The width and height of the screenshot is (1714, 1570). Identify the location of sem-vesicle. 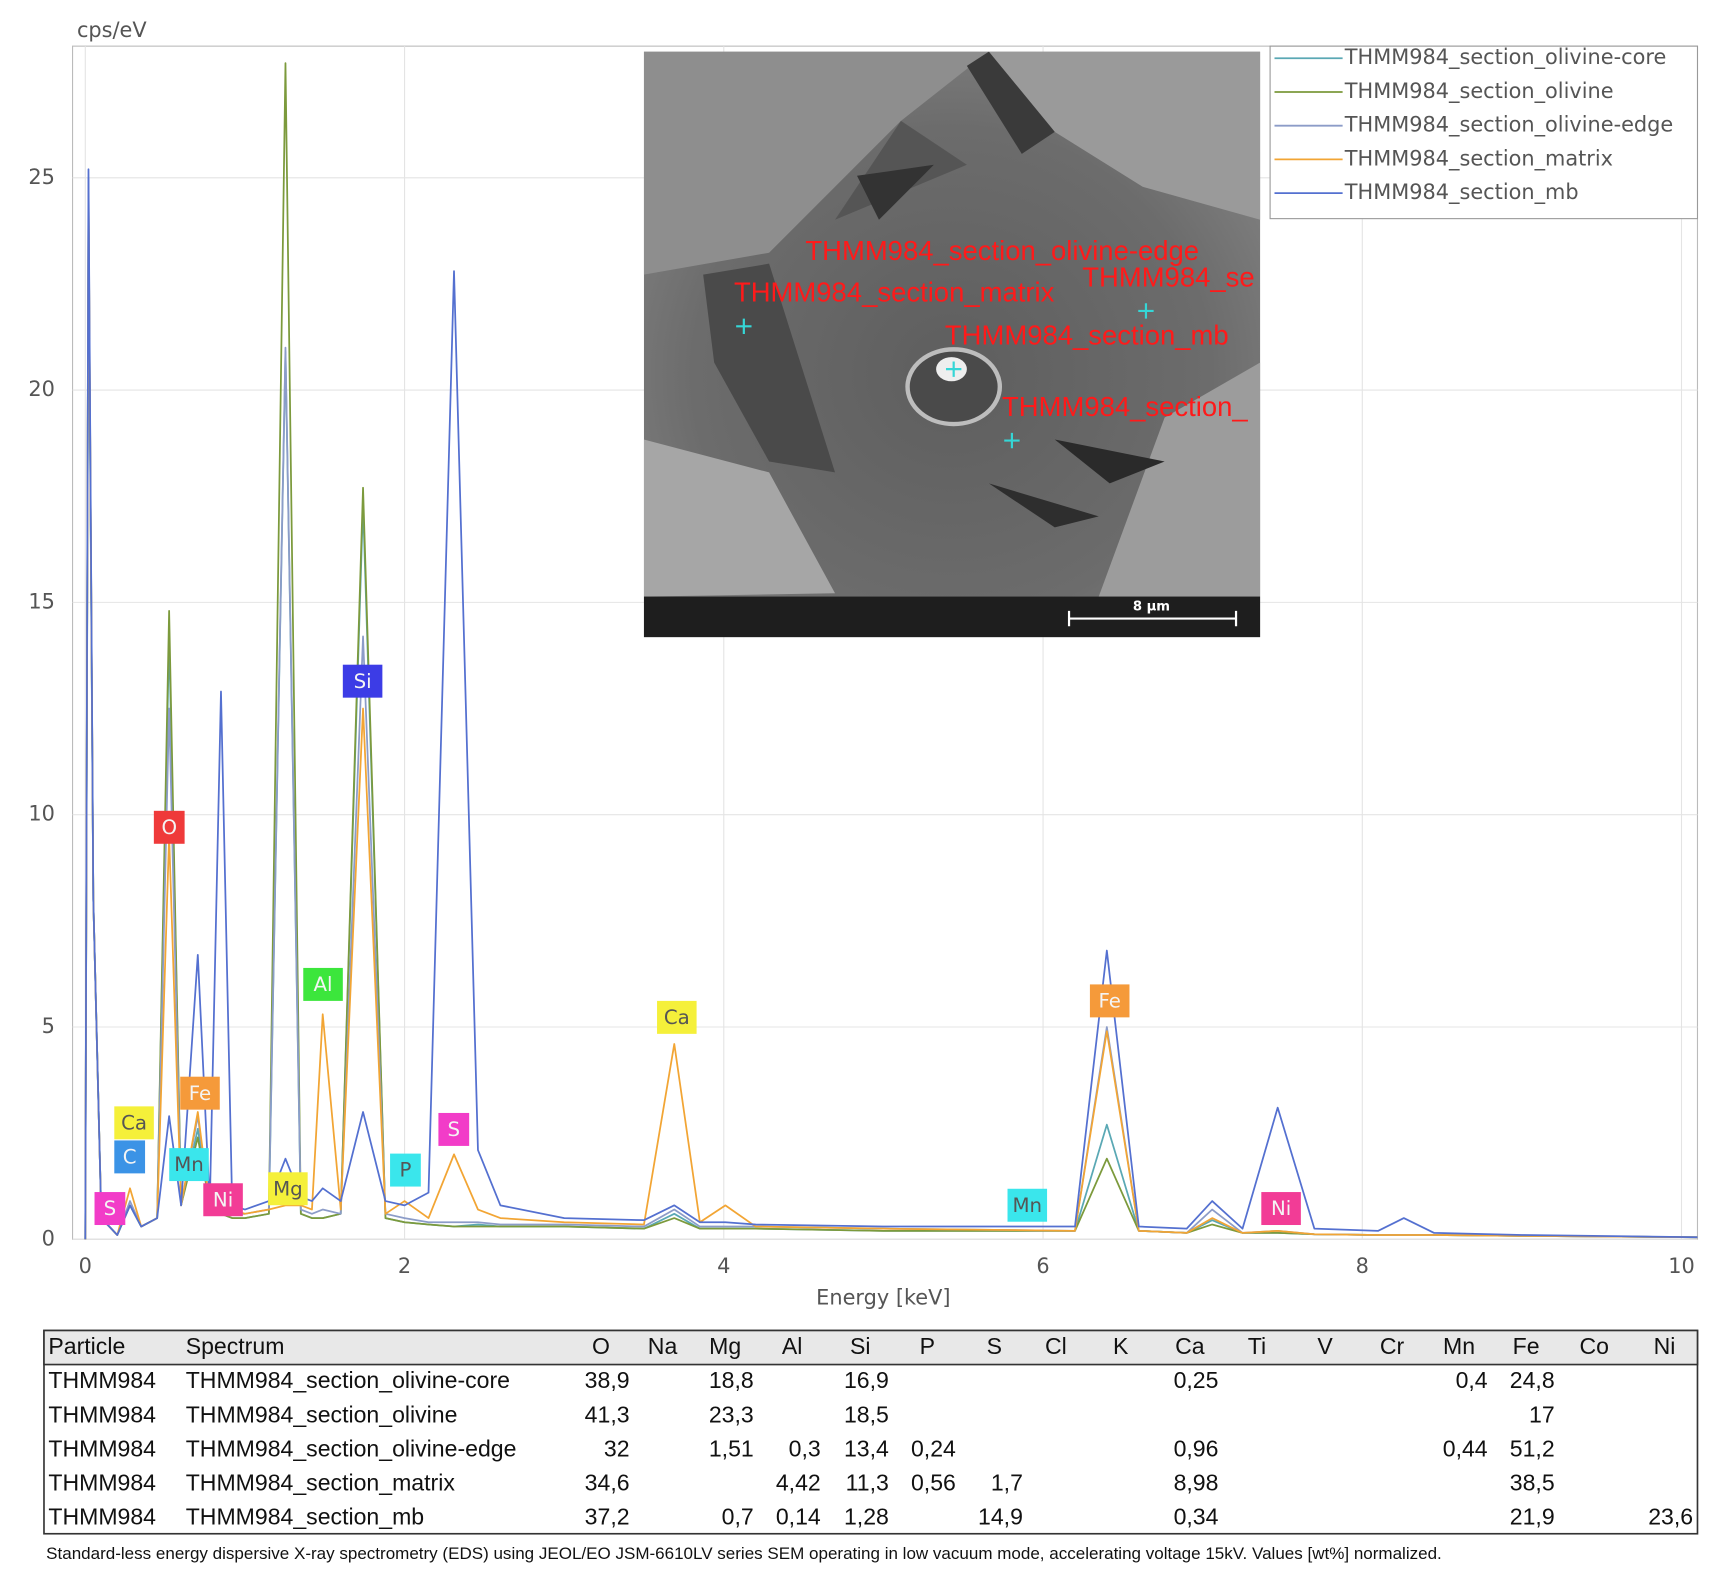
(954, 387).